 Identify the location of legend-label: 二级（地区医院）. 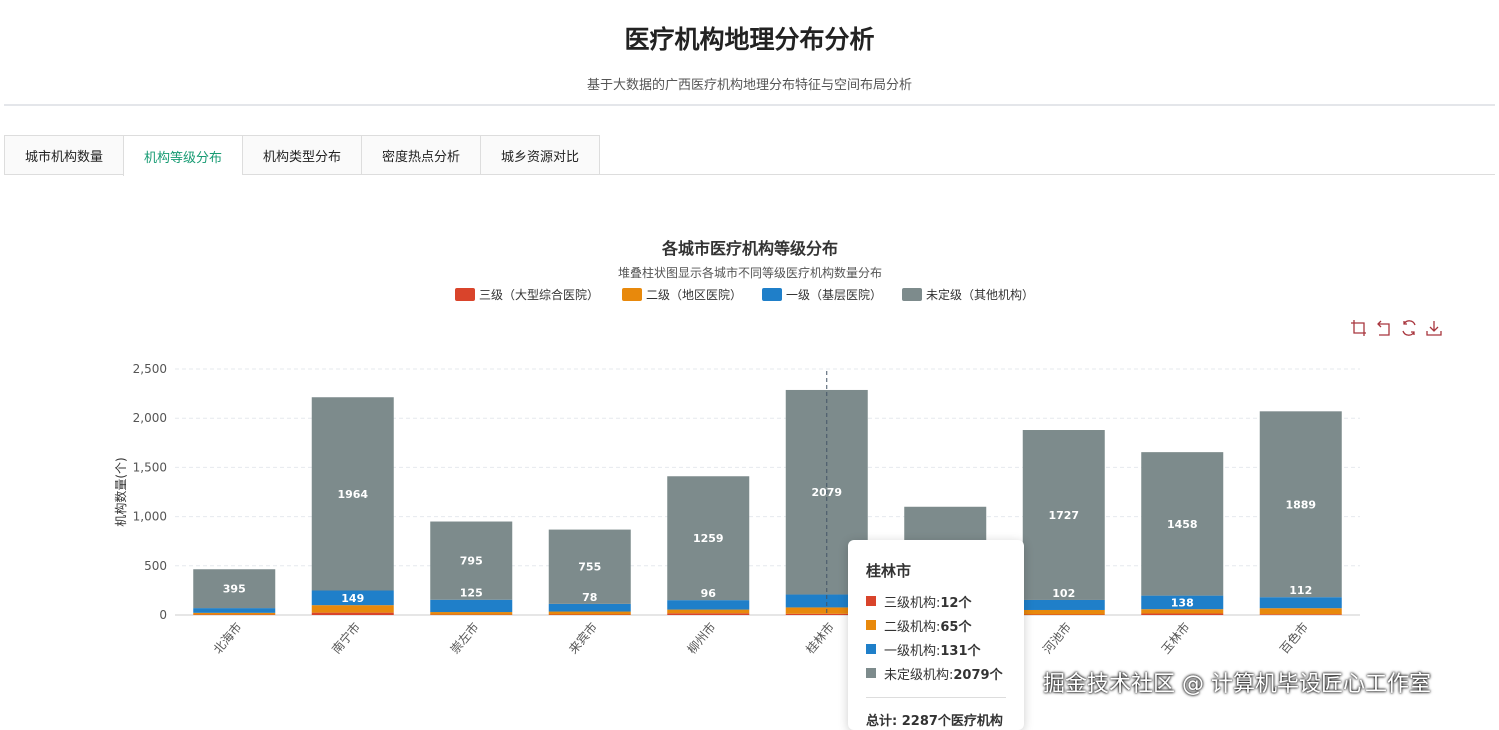
(694, 295).